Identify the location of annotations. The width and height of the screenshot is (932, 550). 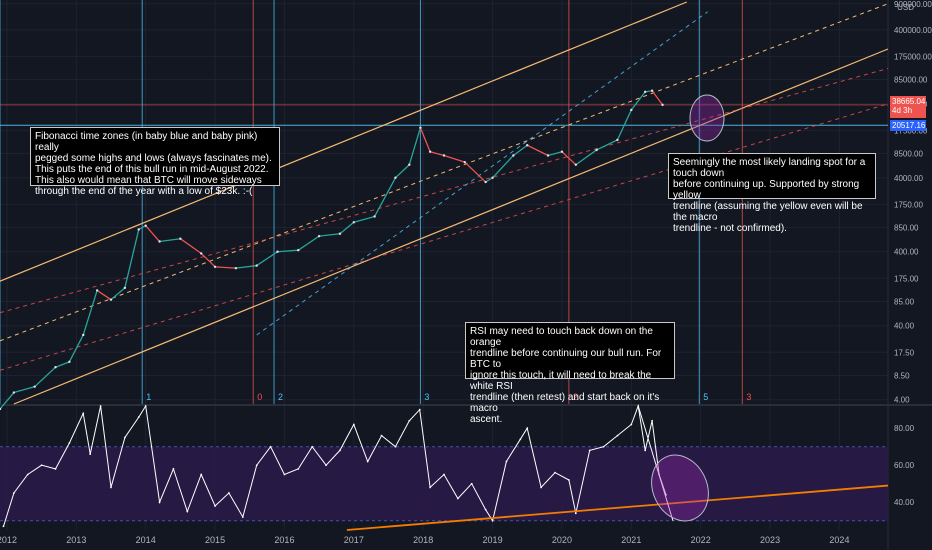
(688, 308).